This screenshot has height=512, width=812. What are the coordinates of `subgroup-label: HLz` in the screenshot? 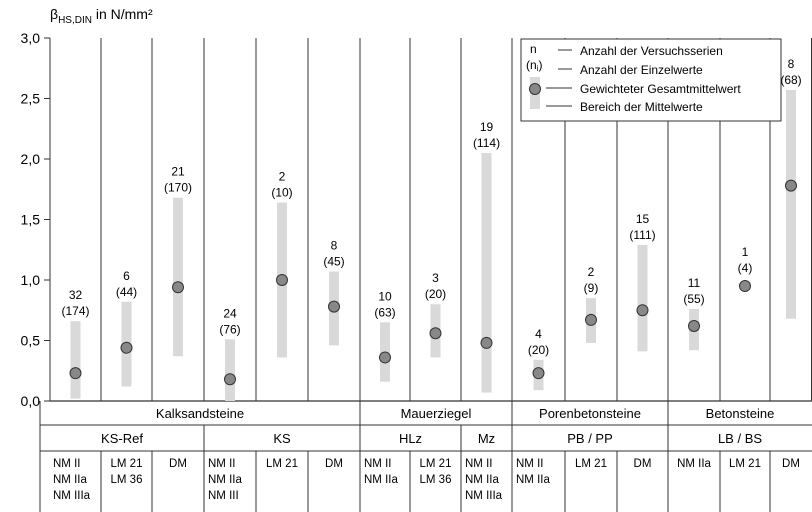 It's located at (410, 438).